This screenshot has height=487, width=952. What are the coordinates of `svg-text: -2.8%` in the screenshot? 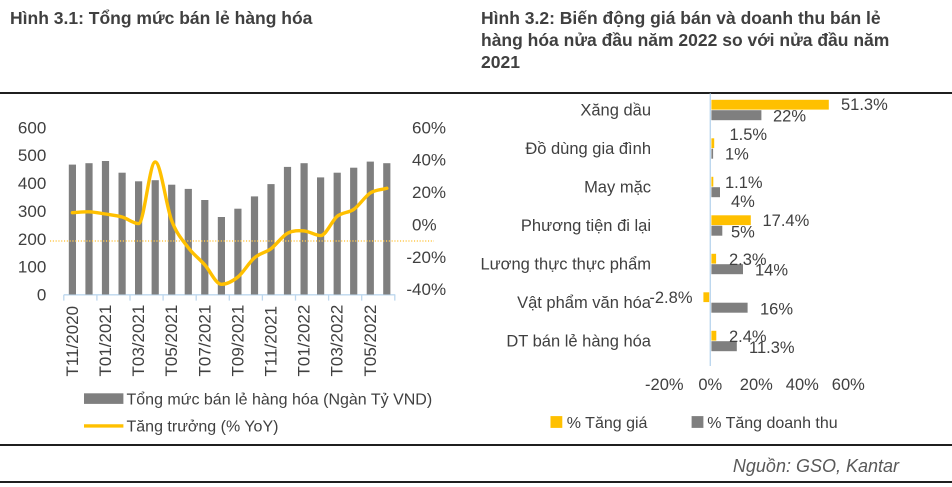 It's located at (670, 298).